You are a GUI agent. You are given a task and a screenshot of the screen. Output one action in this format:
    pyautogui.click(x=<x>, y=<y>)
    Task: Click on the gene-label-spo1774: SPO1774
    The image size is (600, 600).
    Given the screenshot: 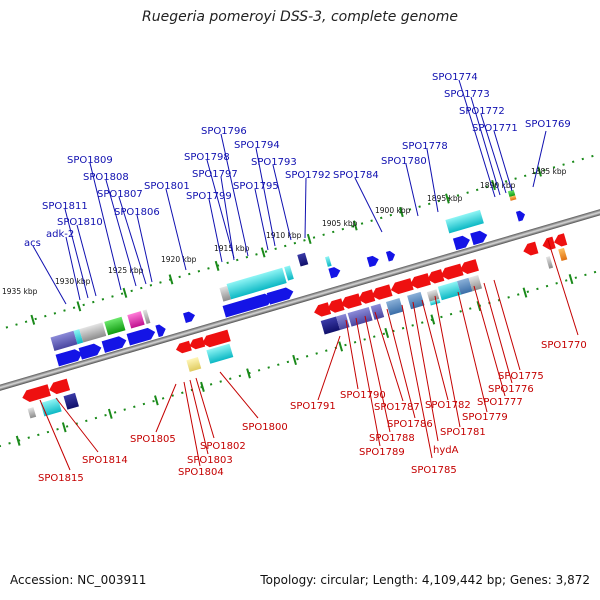 What is the action you would take?
    pyautogui.click(x=455, y=77)
    